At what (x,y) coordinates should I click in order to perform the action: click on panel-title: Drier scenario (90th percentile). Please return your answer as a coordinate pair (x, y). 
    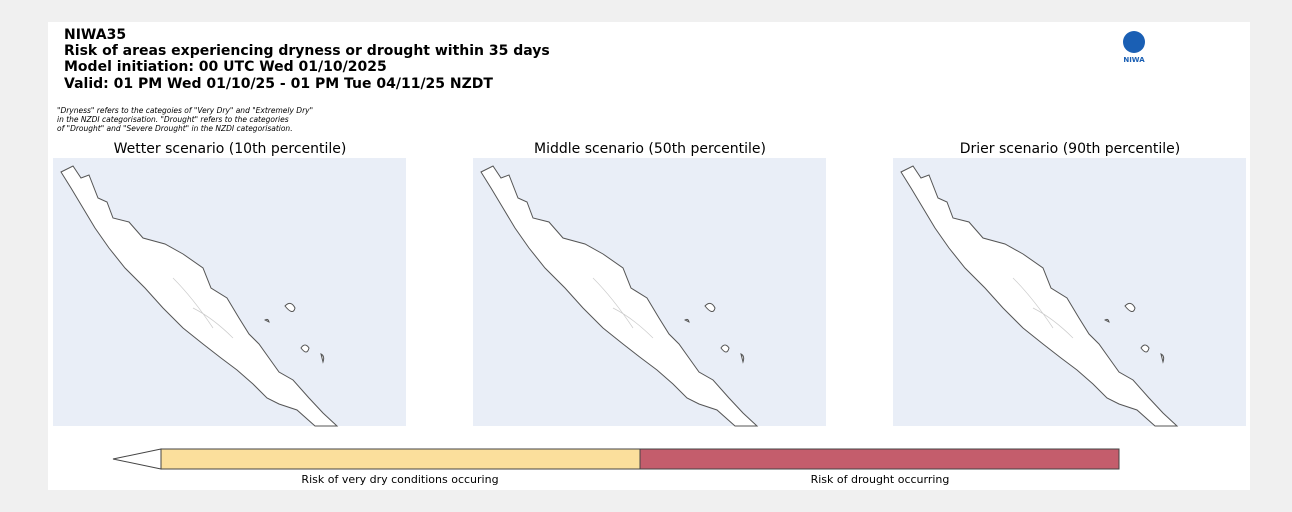
    Looking at the image, I should click on (1070, 149).